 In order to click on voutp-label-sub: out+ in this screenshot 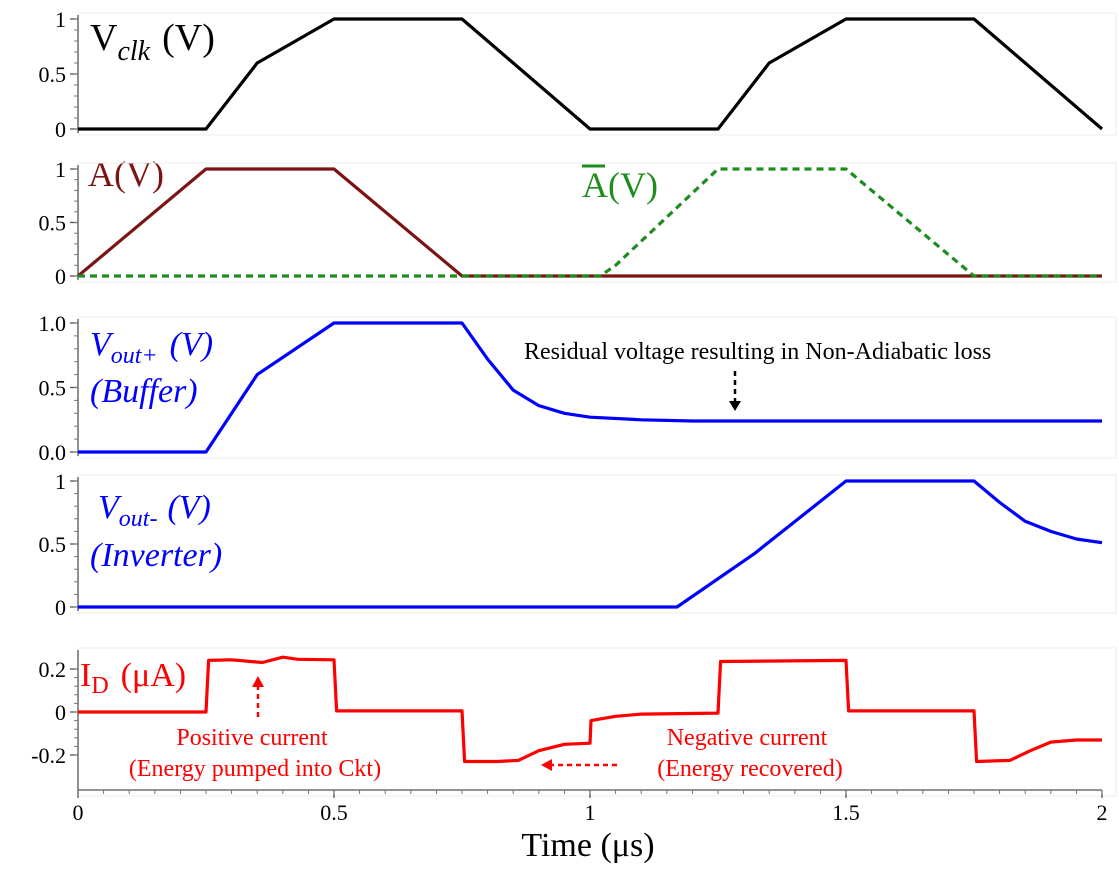, I will do `click(134, 356)`.